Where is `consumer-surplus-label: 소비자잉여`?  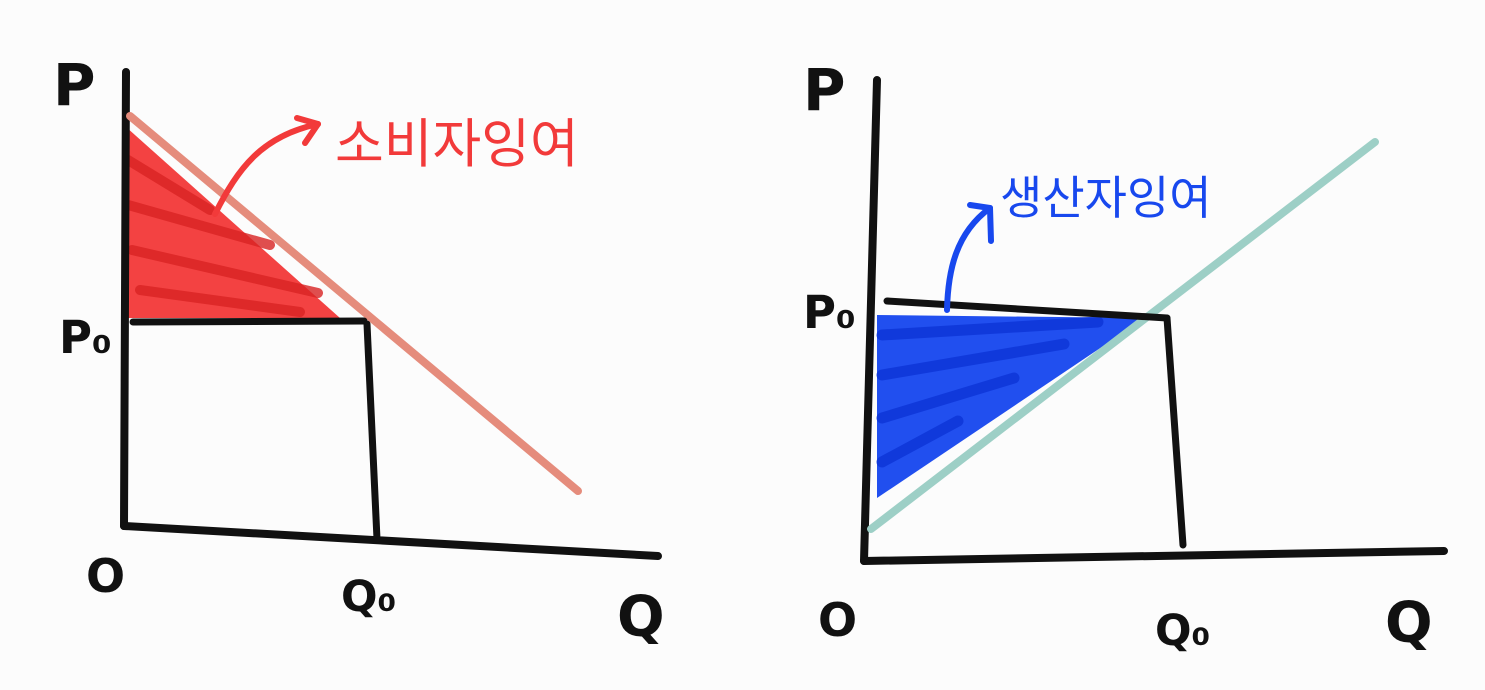
consumer-surplus-label: 소비자잉여 is located at coordinates (457, 144).